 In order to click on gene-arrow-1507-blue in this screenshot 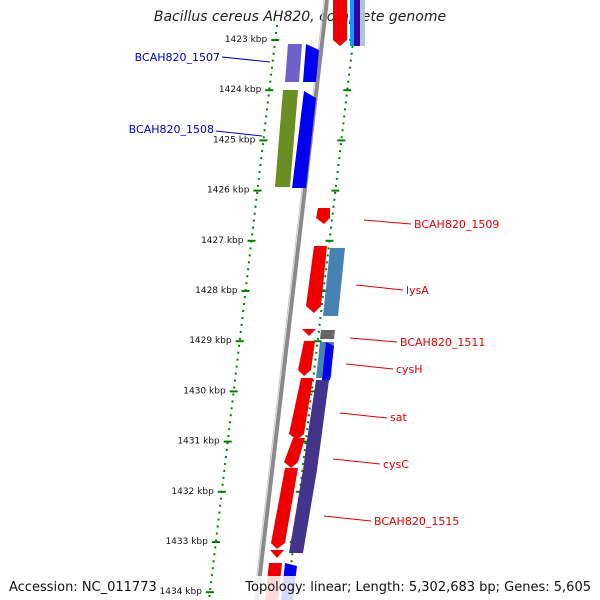, I will do `click(311, 63)`.